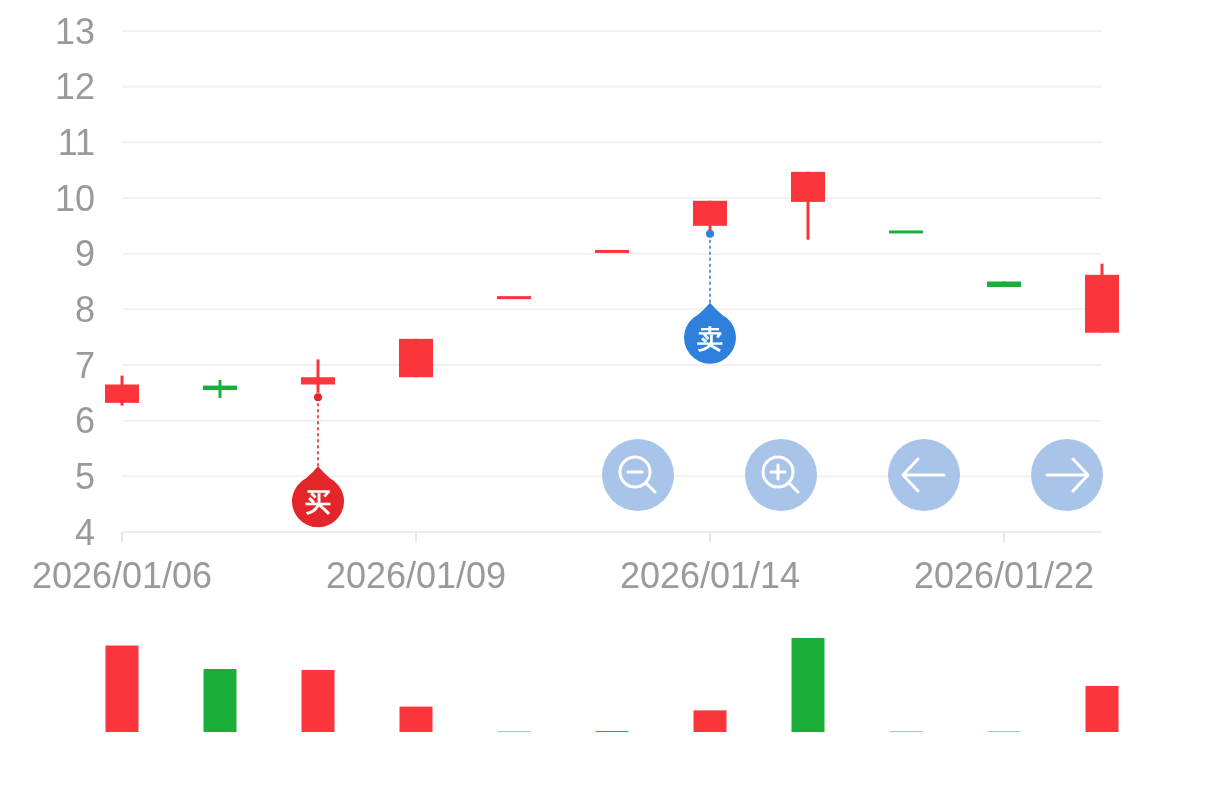 The image size is (1224, 812). I want to click on y-tick-label: 5, so click(84, 476).